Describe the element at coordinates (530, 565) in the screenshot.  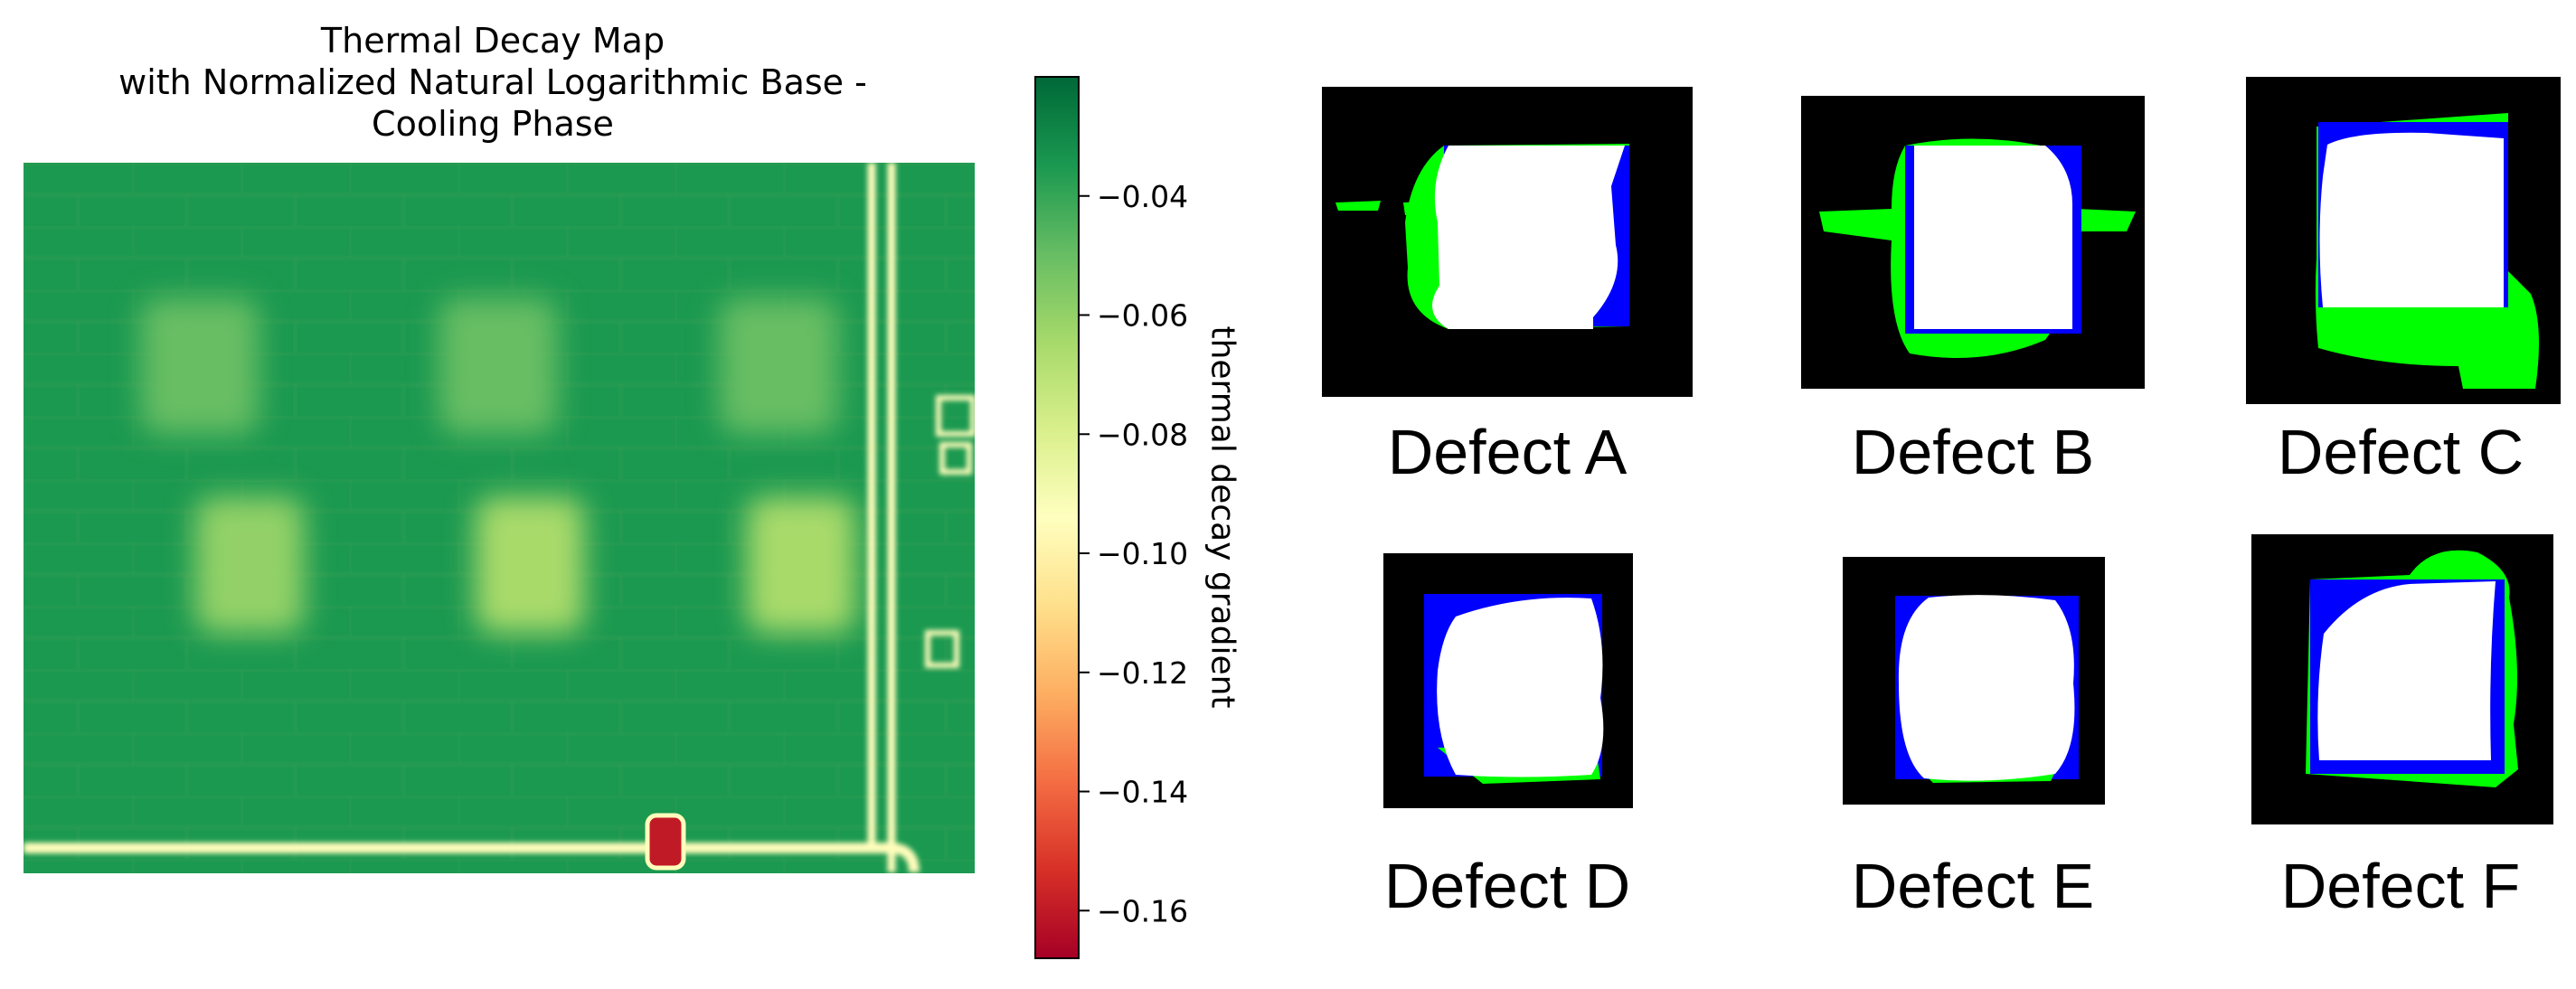
I see `defect-region-lower-middle` at that location.